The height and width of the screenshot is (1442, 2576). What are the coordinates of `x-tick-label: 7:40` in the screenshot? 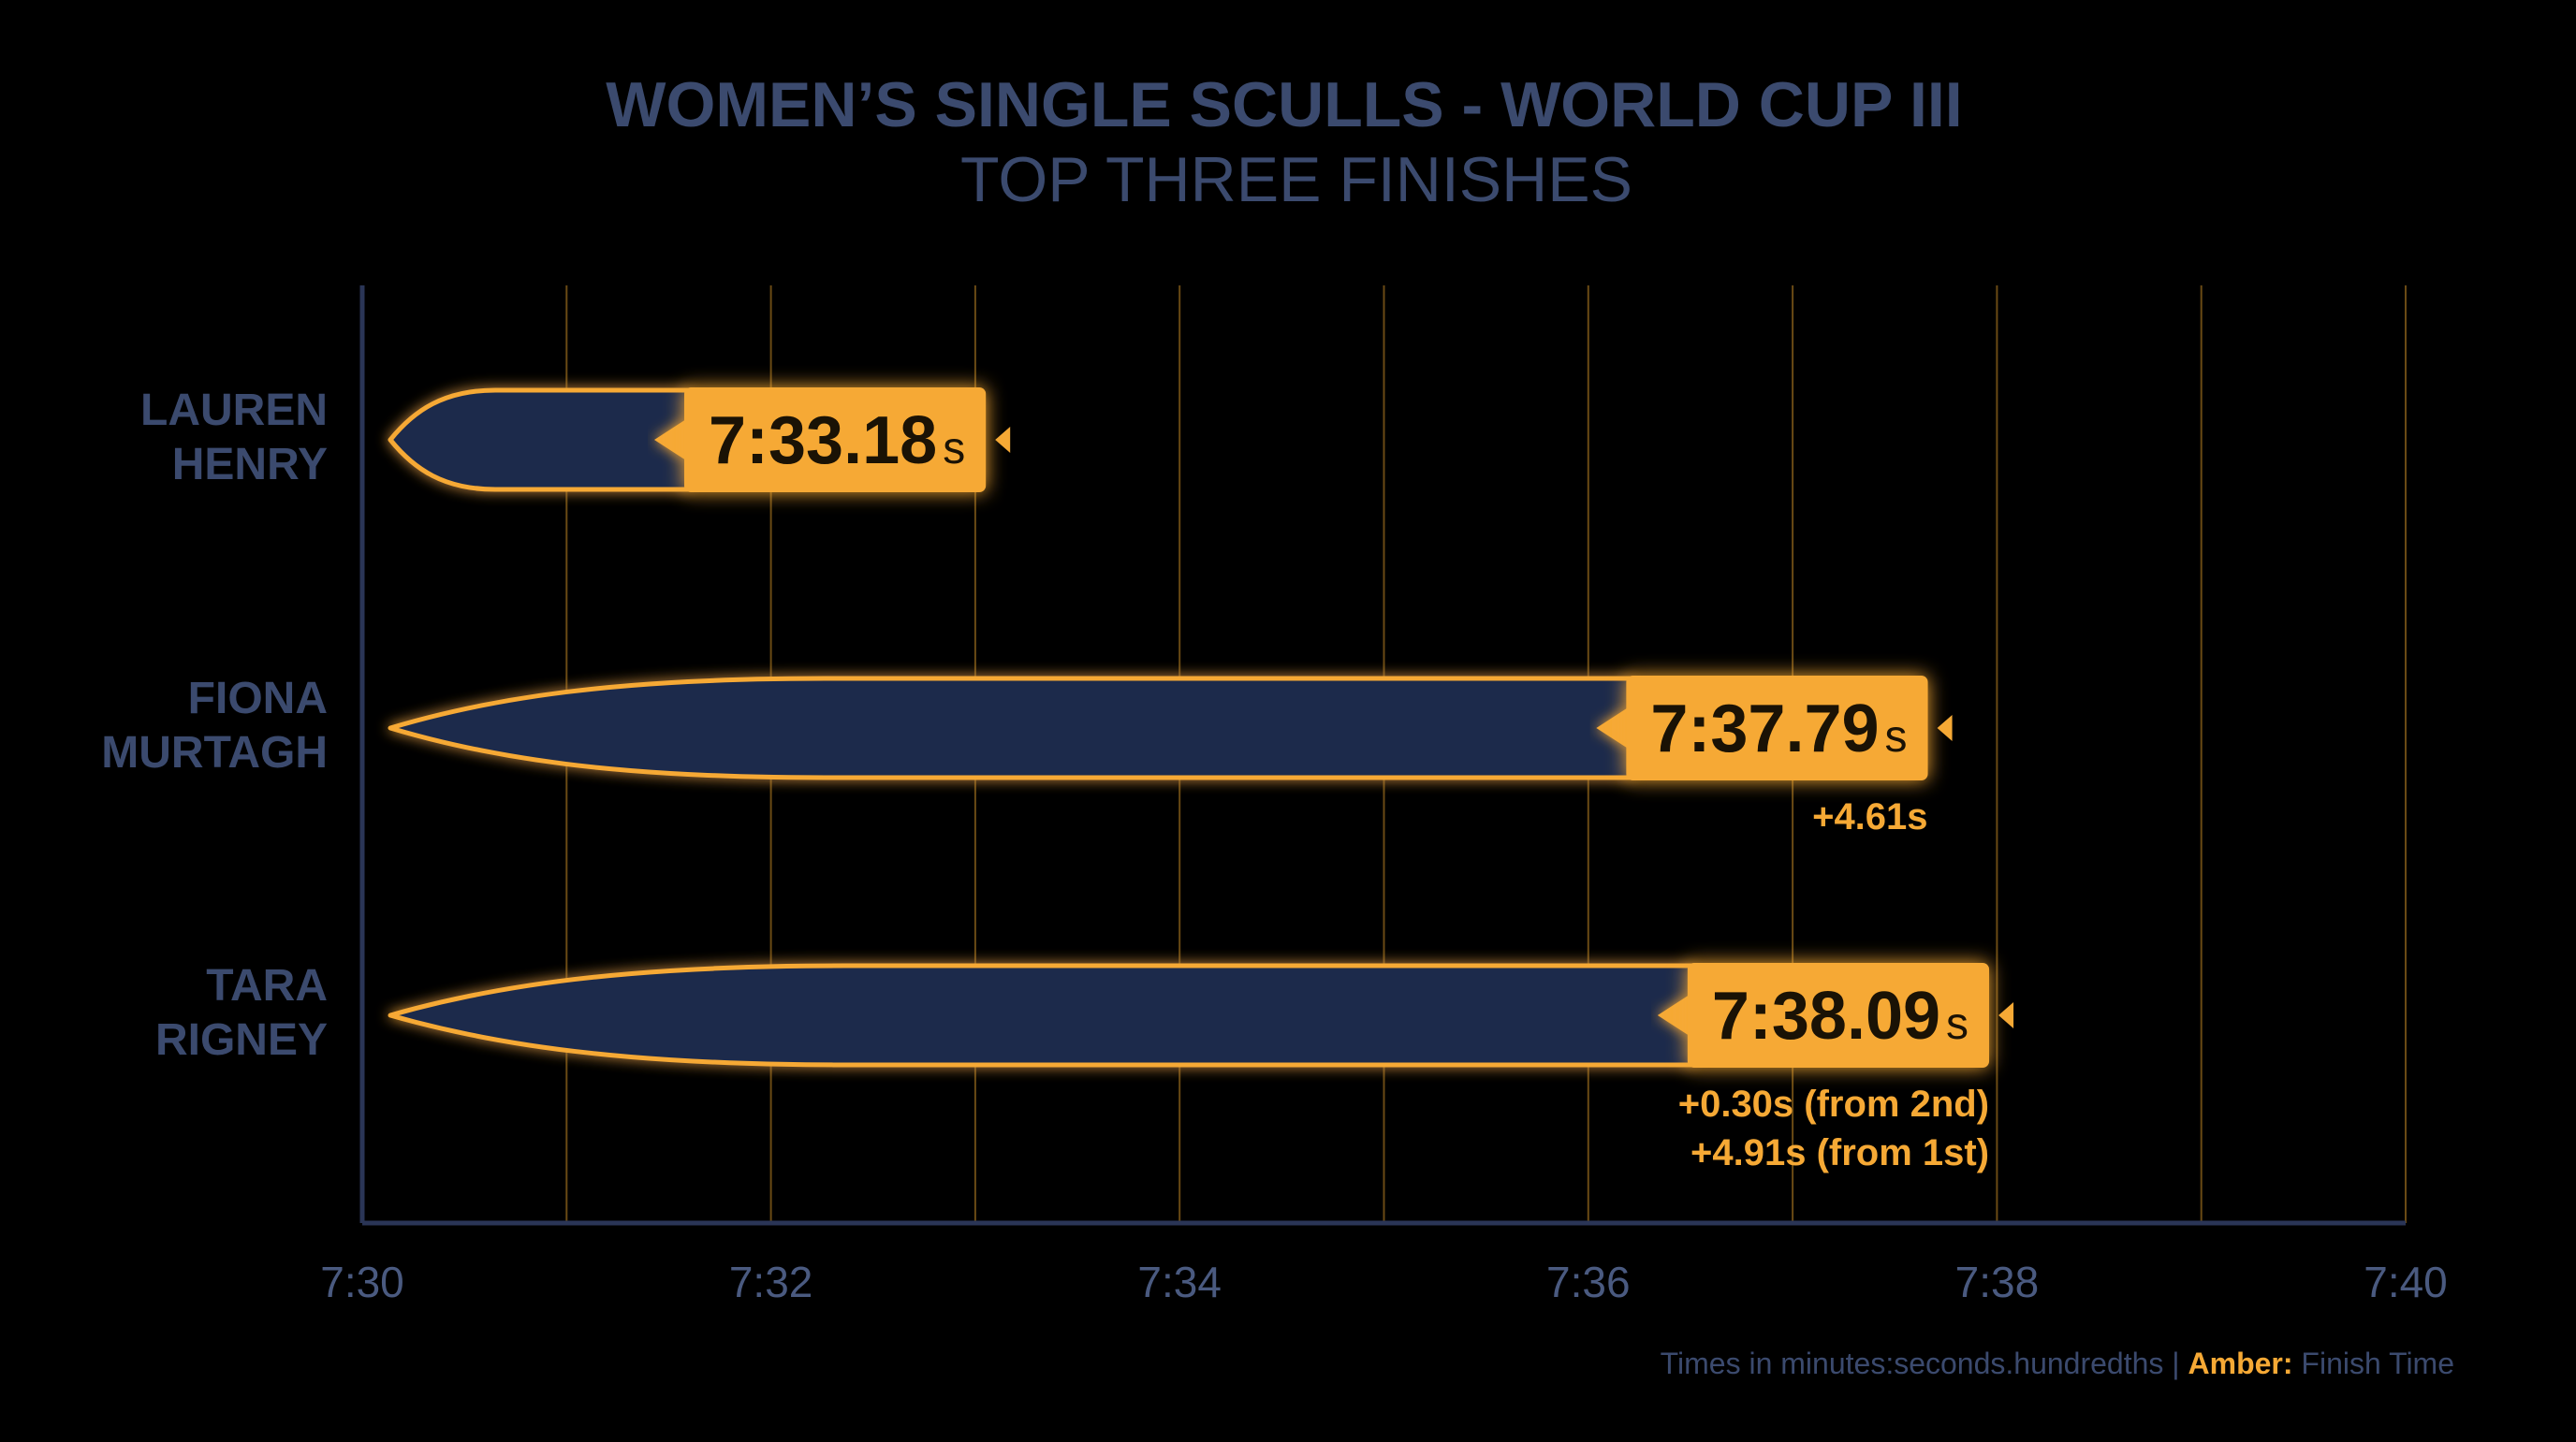 It's located at (2406, 1282).